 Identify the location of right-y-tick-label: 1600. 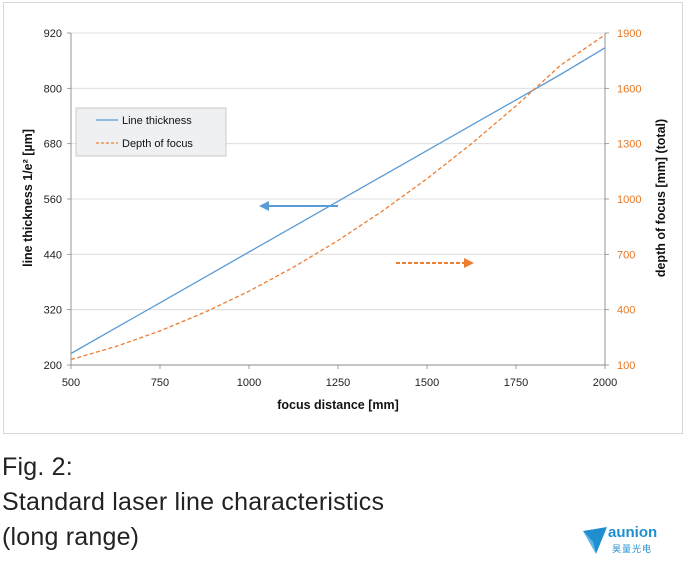
(629, 89).